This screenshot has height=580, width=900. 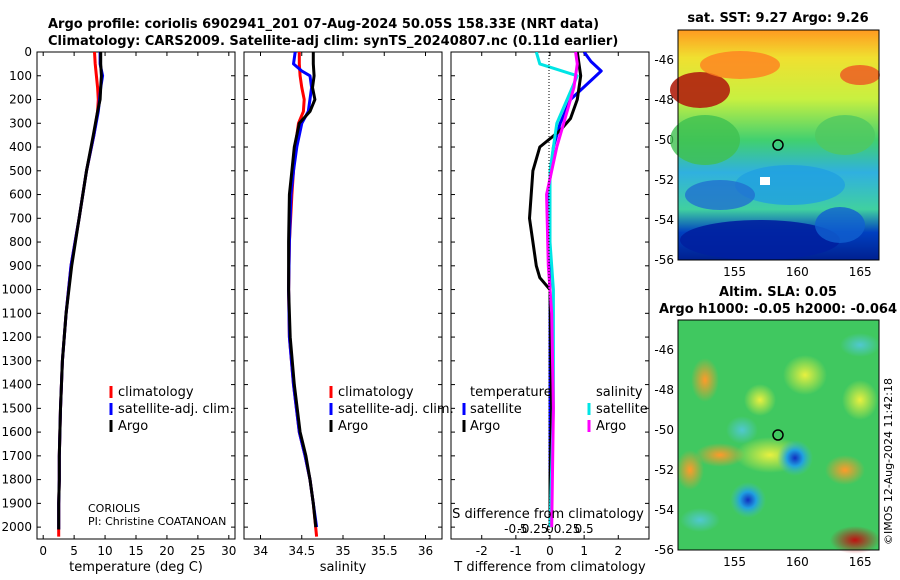 I want to click on temperature-legend: climatology satellite-adj. clim. Argo, so click(x=171, y=409).